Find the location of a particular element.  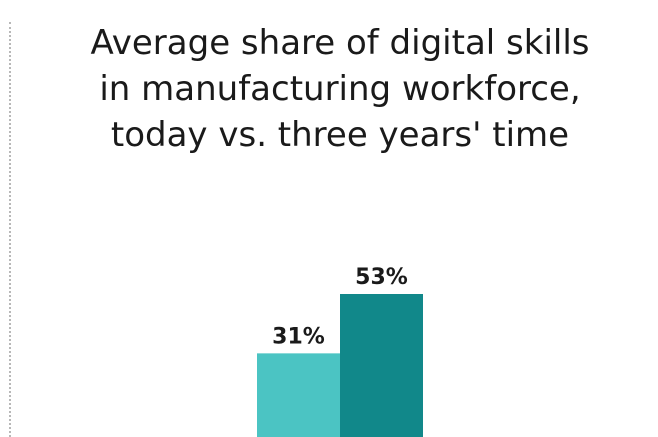

data-label-1: 53% is located at coordinates (381, 277).